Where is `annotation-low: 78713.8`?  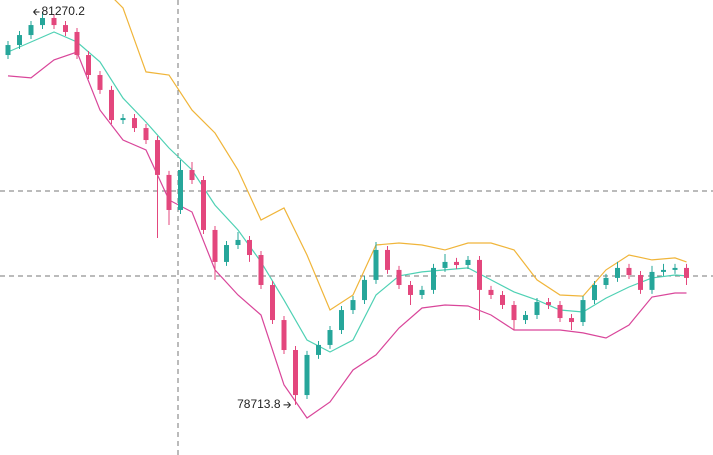
annotation-low: 78713.8 is located at coordinates (259, 404).